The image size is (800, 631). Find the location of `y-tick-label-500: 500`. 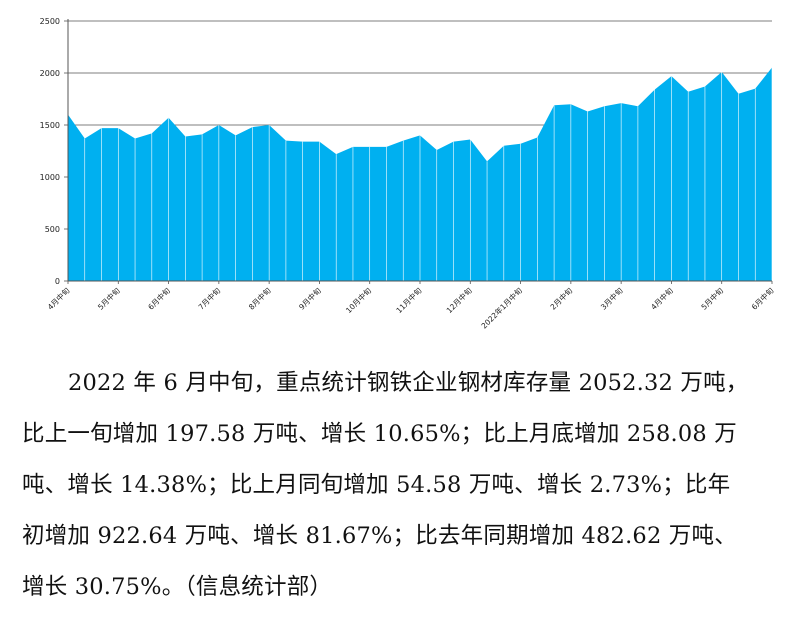

y-tick-label-500: 500 is located at coordinates (52, 229).